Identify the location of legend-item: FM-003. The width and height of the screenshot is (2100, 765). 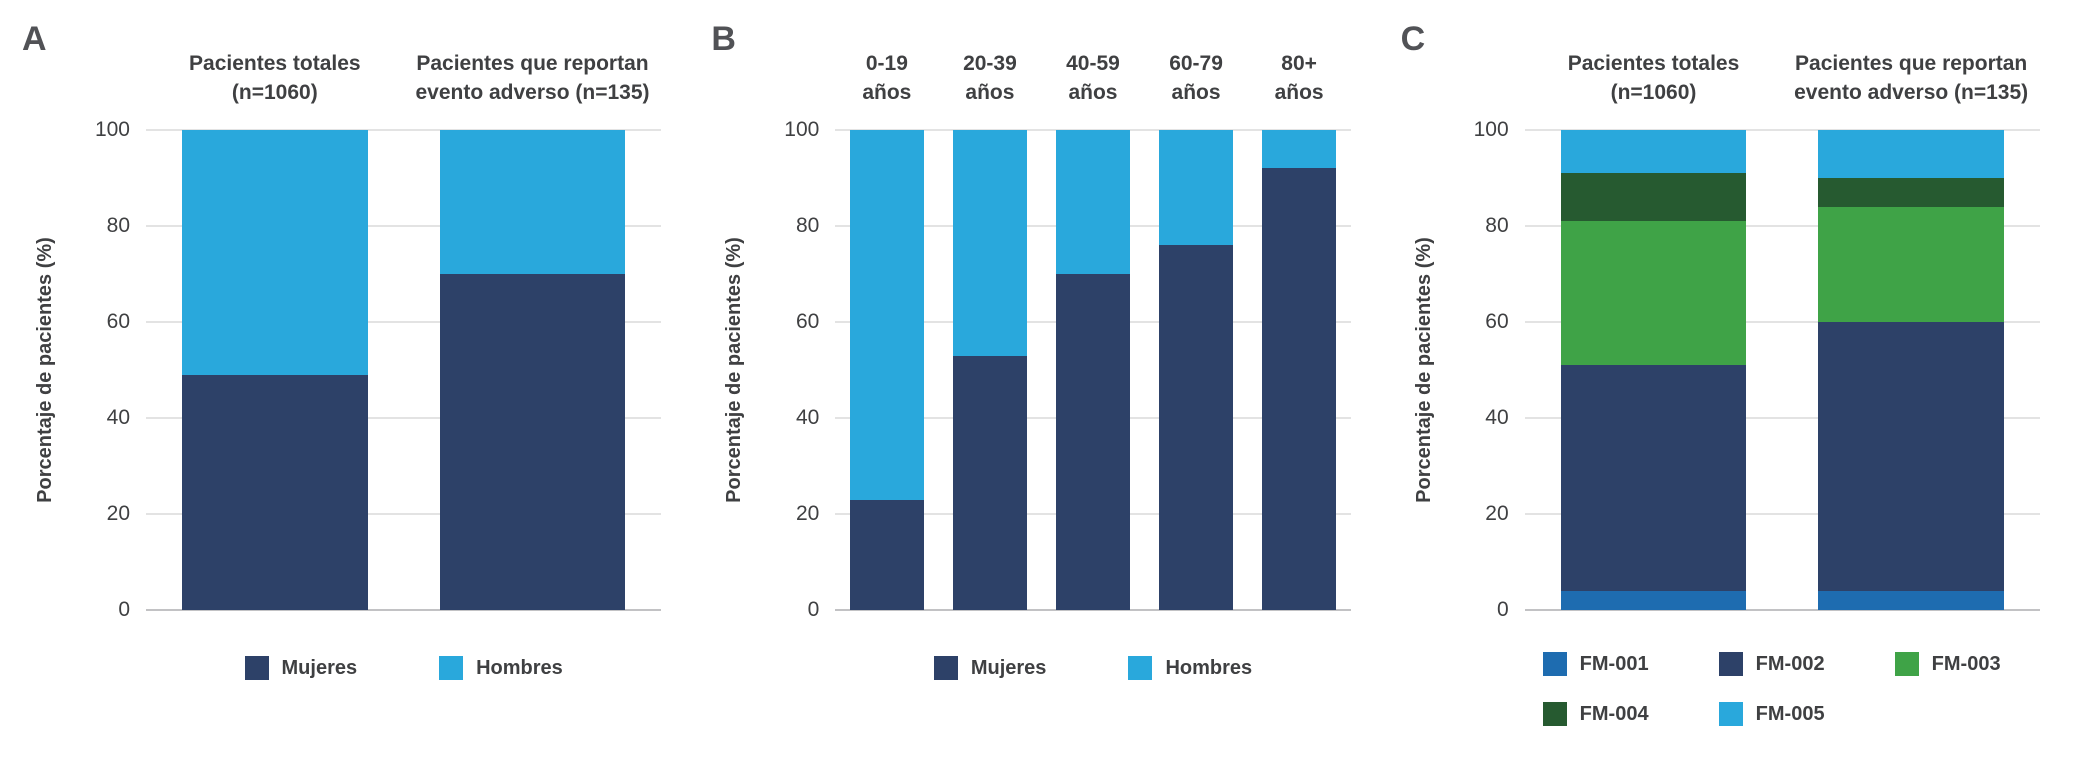
(1982, 664).